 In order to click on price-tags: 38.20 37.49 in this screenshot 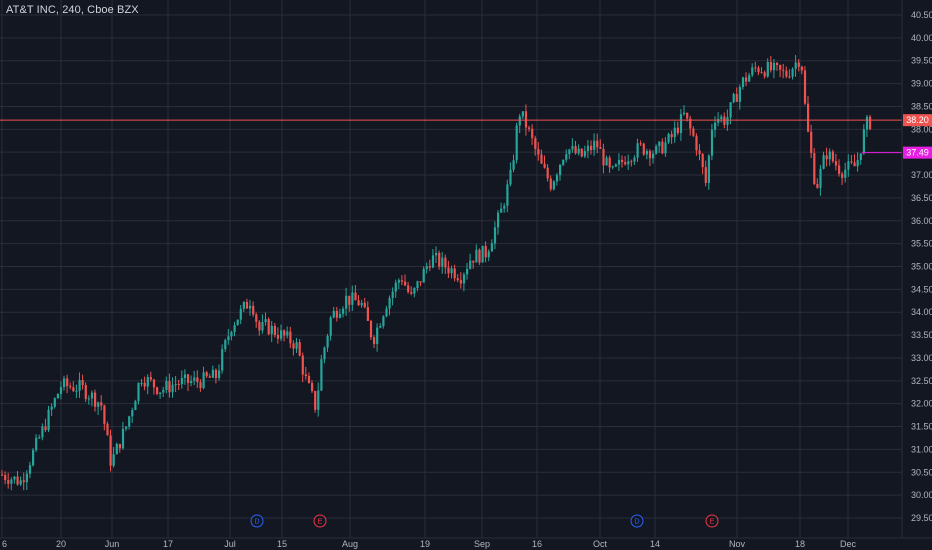, I will do `click(917, 136)`.